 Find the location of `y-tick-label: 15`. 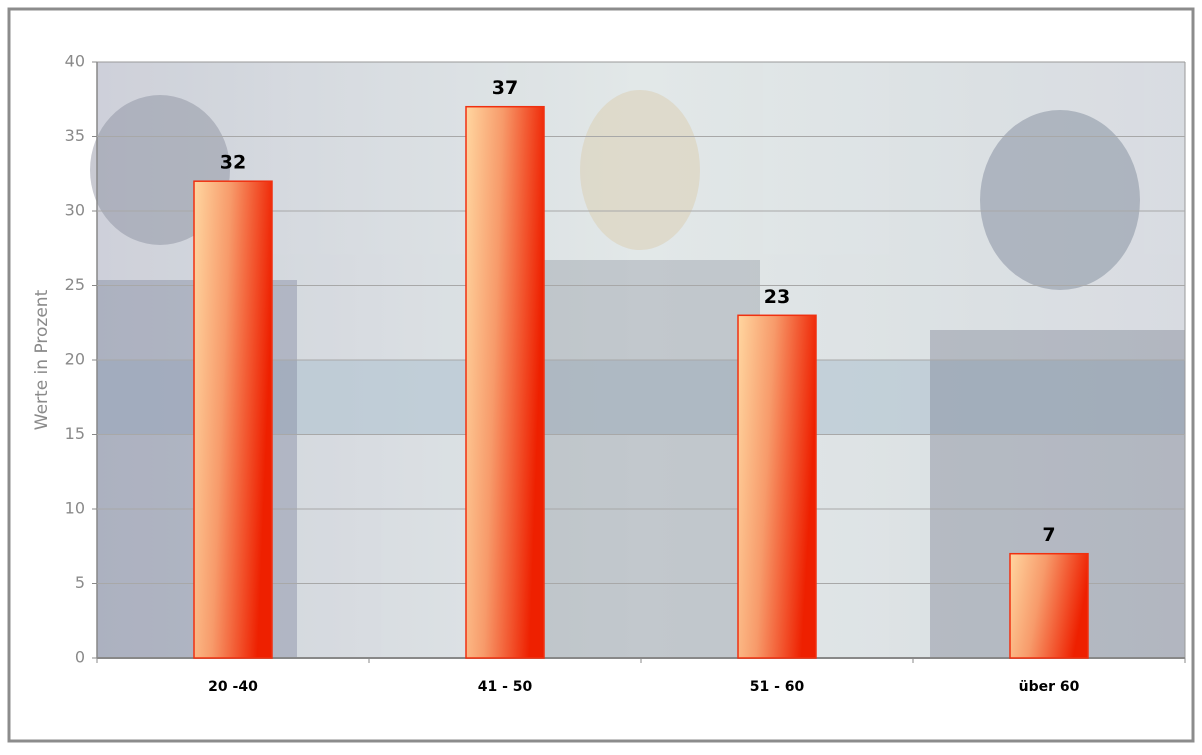

y-tick-label: 15 is located at coordinates (75, 433).